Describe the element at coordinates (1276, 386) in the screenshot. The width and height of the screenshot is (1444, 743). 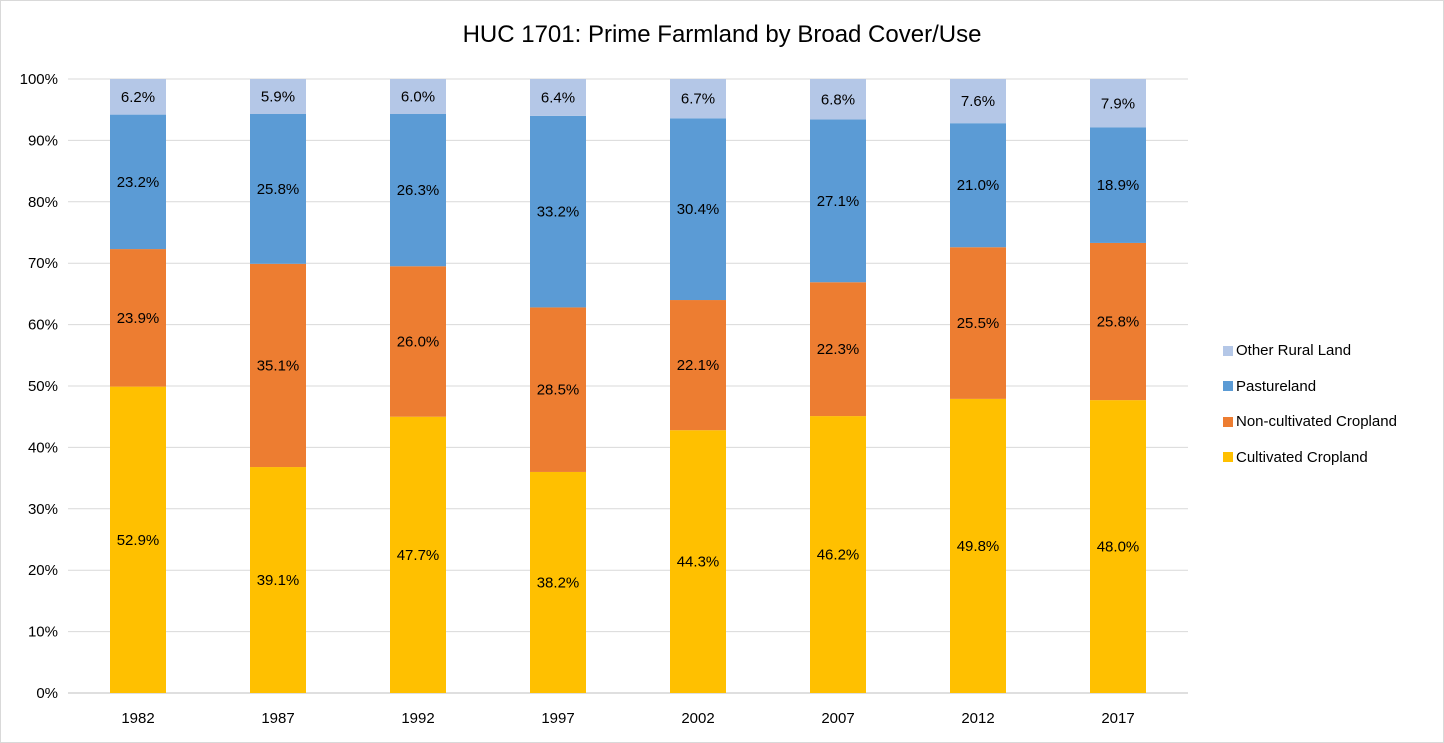
I see `legend-label: Pastureland` at that location.